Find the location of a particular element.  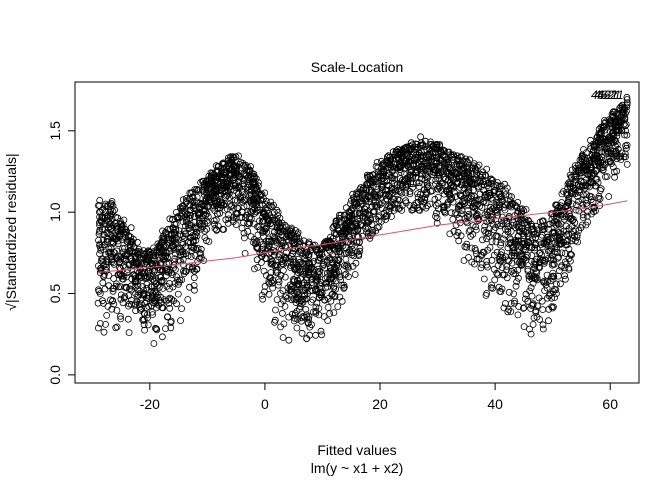

y-tick-label: 1.5 is located at coordinates (55, 131).